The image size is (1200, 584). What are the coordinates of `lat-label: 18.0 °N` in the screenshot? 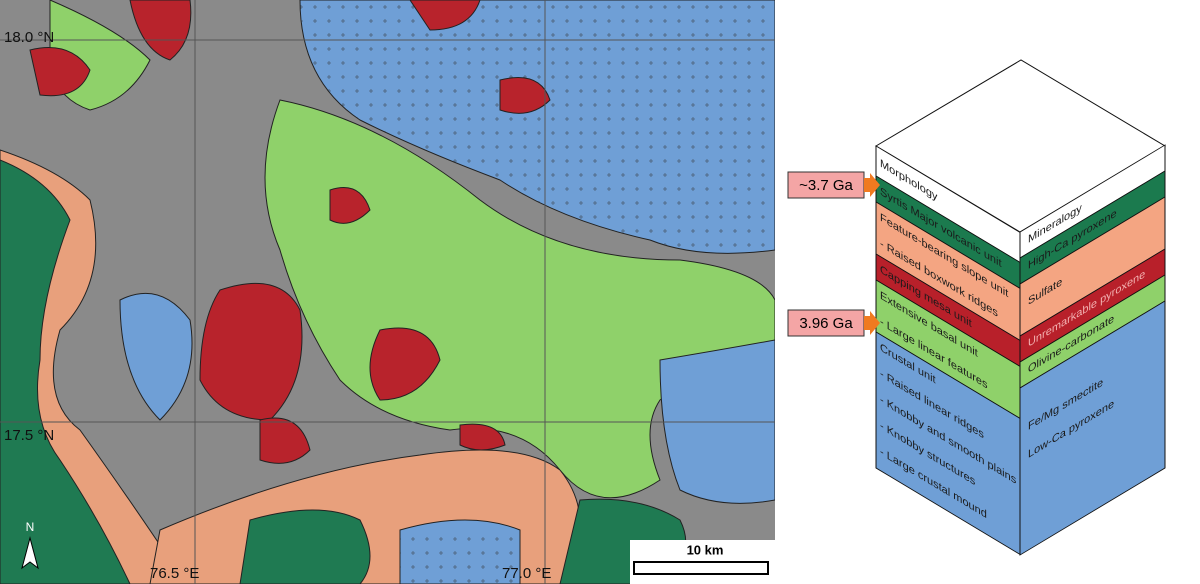 It's located at (29, 37).